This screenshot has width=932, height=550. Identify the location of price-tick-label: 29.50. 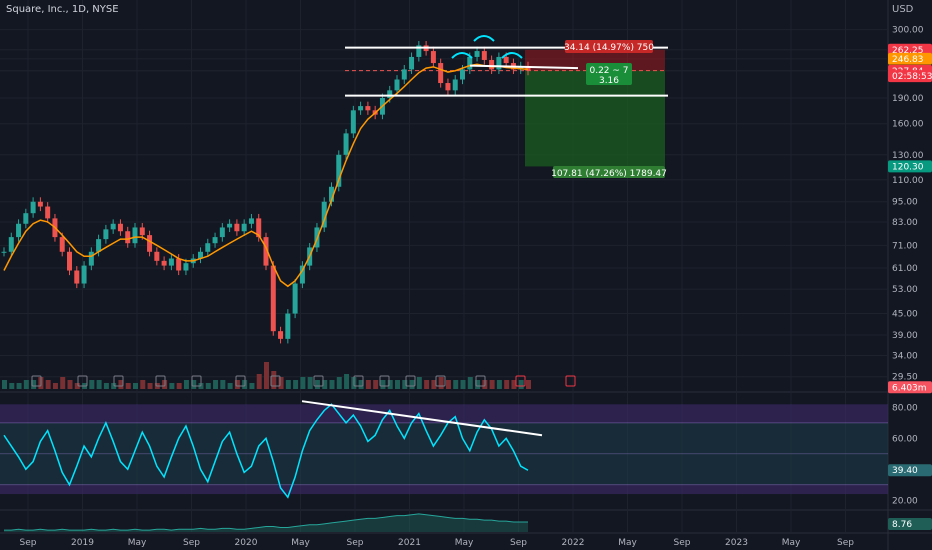
(905, 378).